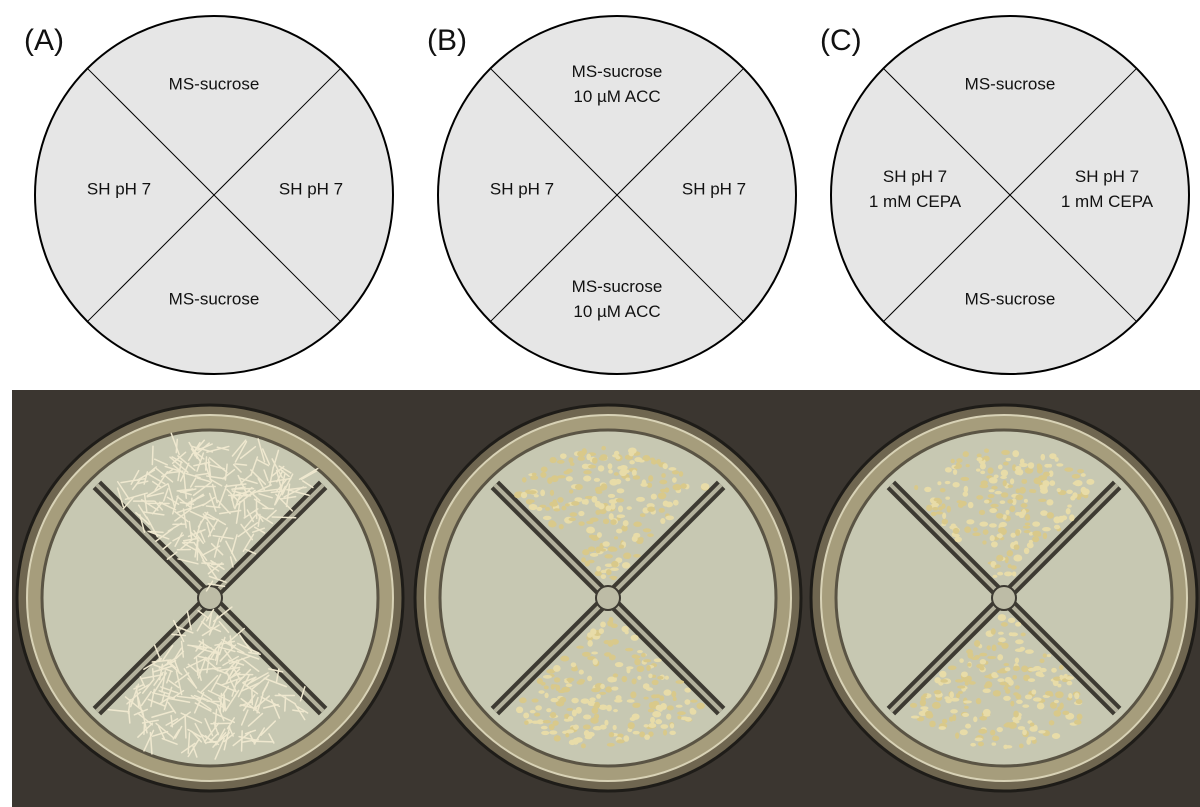 This screenshot has width=1200, height=807. I want to click on quadrant-label: SH pH 7, so click(915, 176).